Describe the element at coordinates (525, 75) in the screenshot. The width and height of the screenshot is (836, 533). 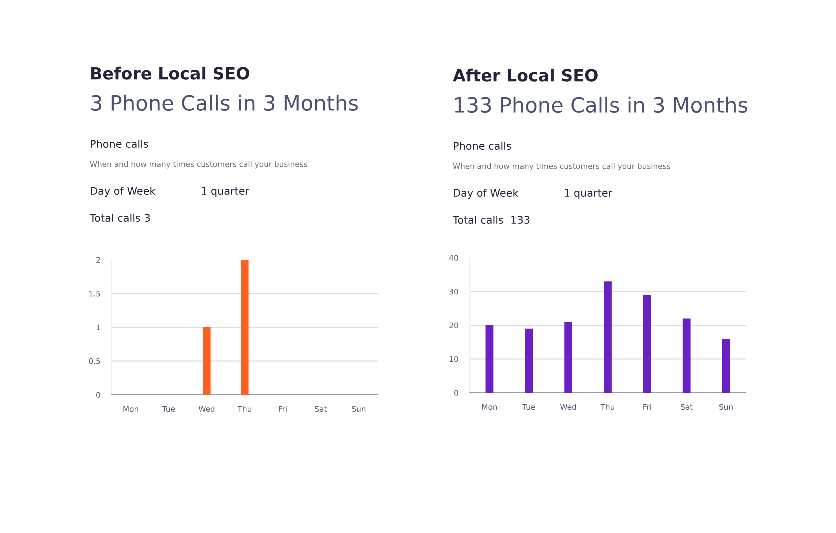
I see `chart-title: After Local SEO` at that location.